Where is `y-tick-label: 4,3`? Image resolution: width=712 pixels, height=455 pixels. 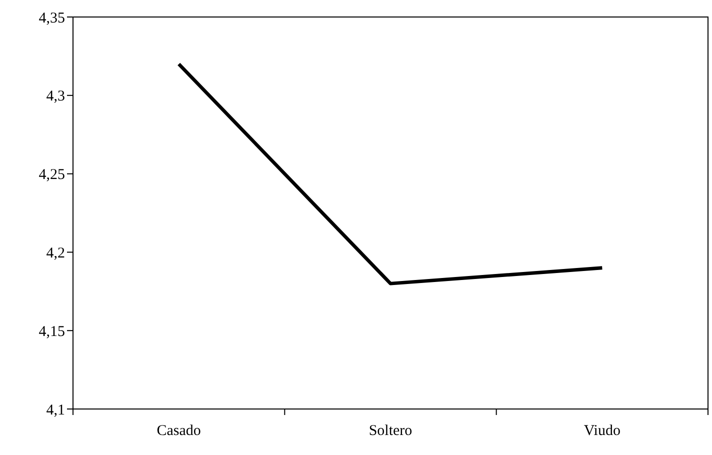
y-tick-label: 4,3 is located at coordinates (55, 96).